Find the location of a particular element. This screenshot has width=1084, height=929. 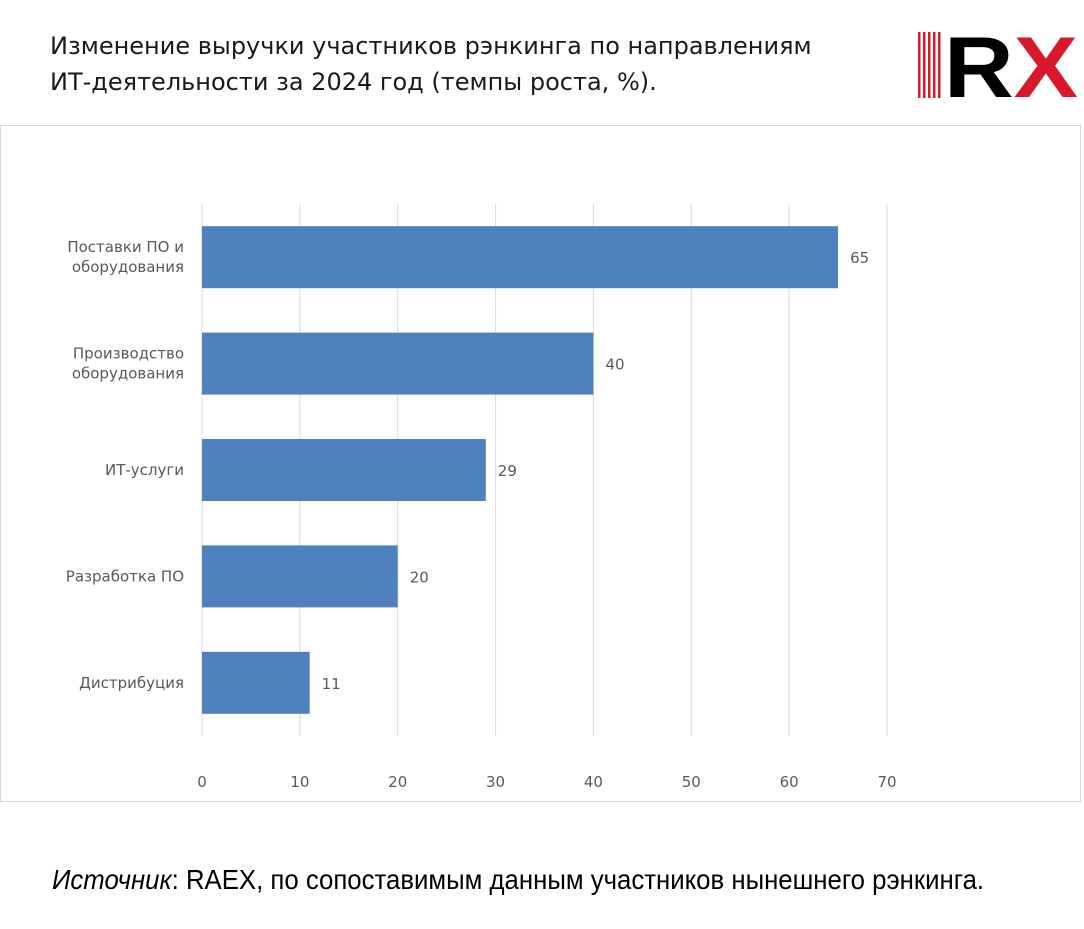

data-label: 29 is located at coordinates (507, 471).